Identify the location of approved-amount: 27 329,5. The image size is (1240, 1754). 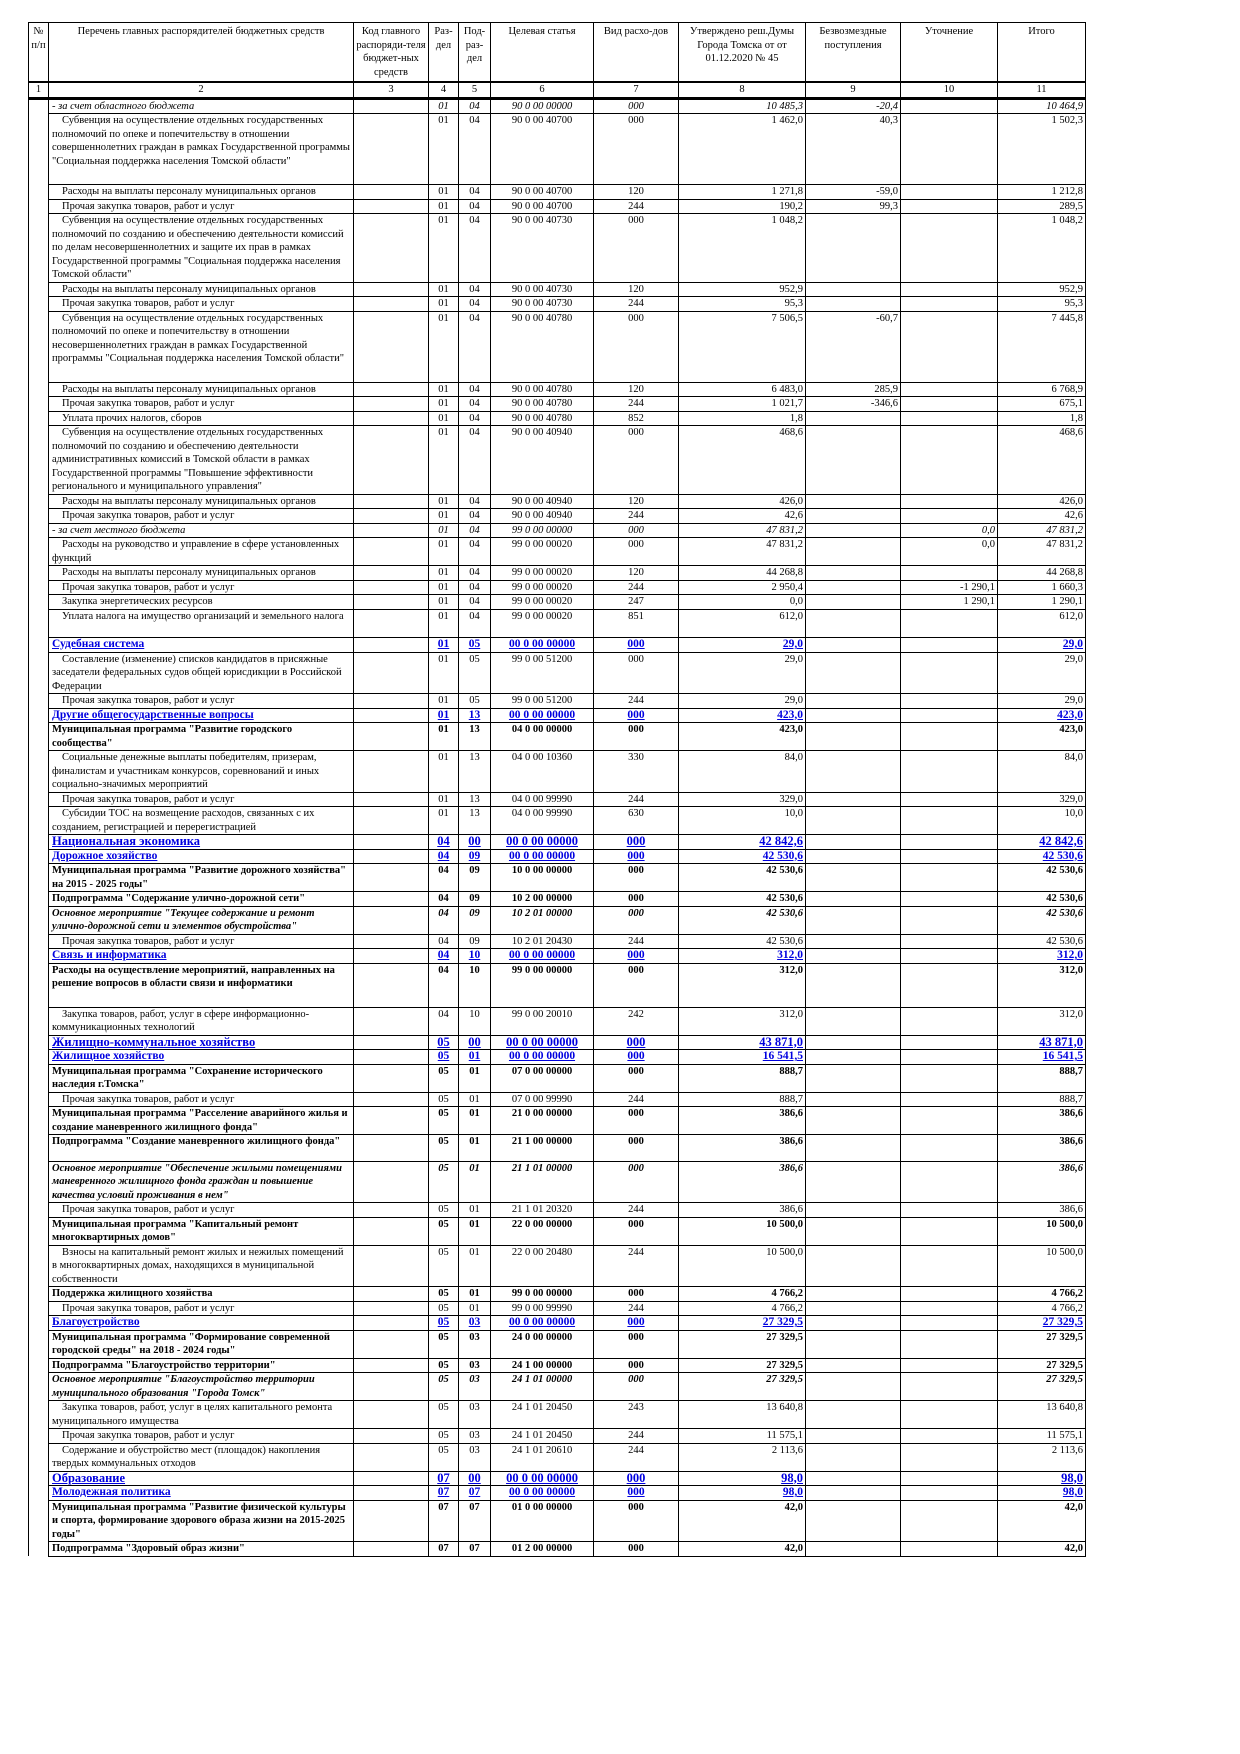
(742, 1344).